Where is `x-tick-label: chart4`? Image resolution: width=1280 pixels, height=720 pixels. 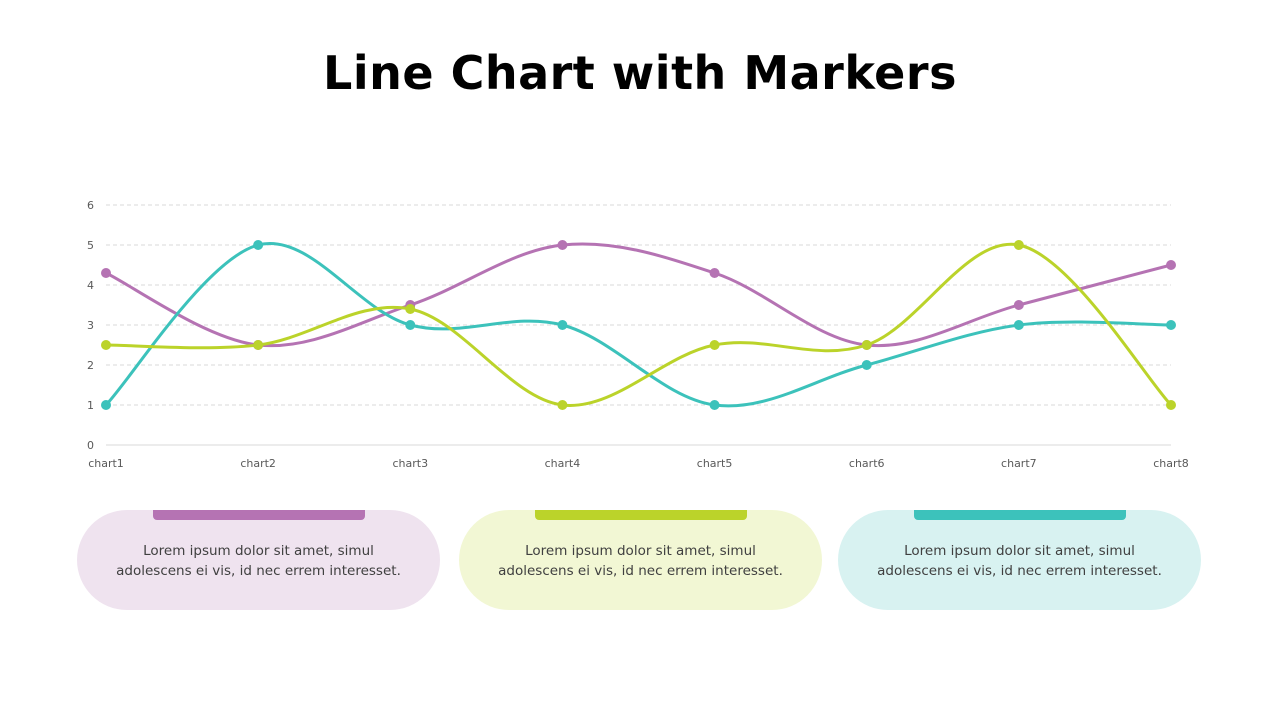
x-tick-label: chart4 is located at coordinates (563, 463).